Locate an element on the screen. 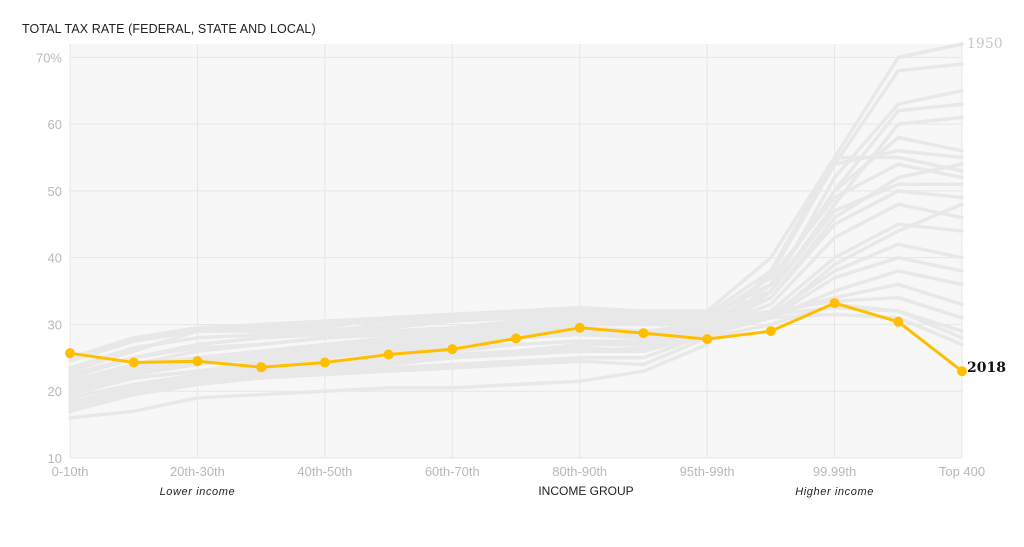 This screenshot has height=547, width=1024. y-tick-label: 10 is located at coordinates (55, 458).